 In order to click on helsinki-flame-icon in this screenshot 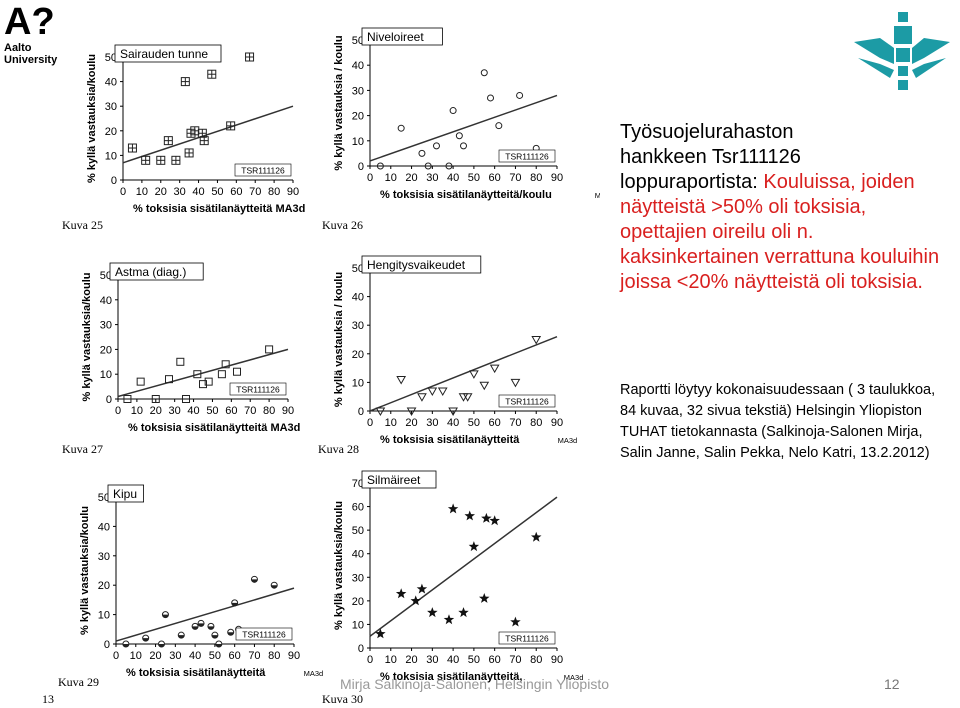, I will do `click(902, 53)`.